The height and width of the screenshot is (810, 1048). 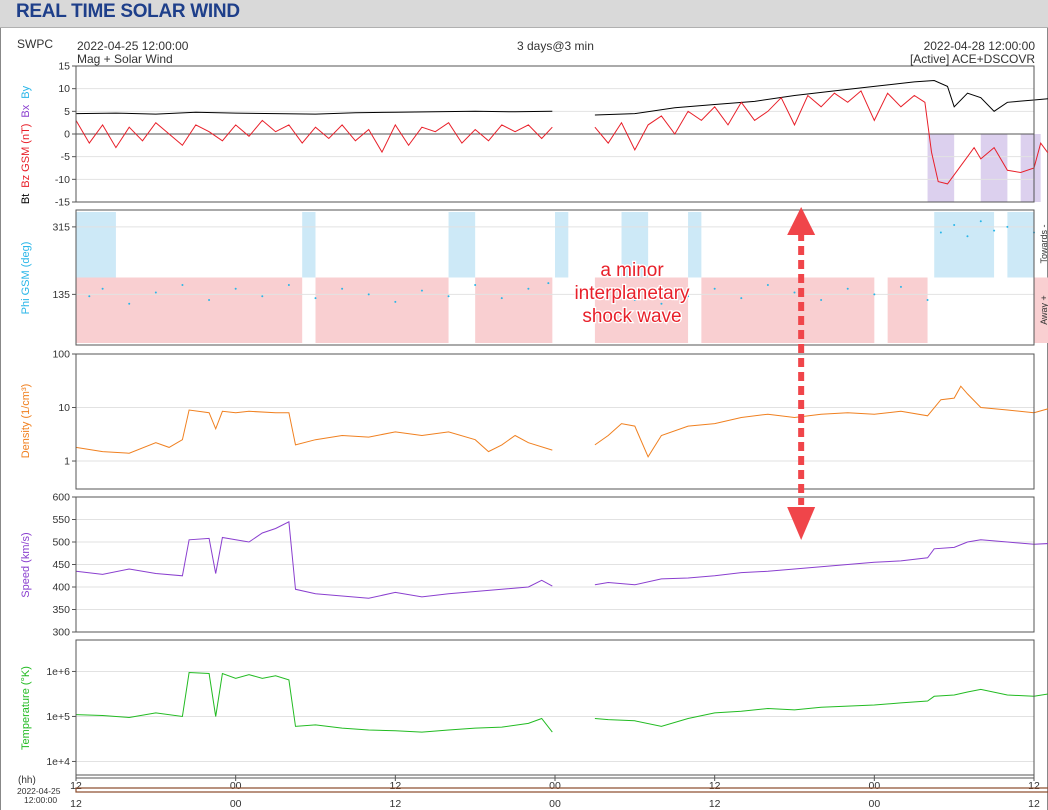 What do you see at coordinates (61, 633) in the screenshot?
I see `y-tick-label: 300` at bounding box center [61, 633].